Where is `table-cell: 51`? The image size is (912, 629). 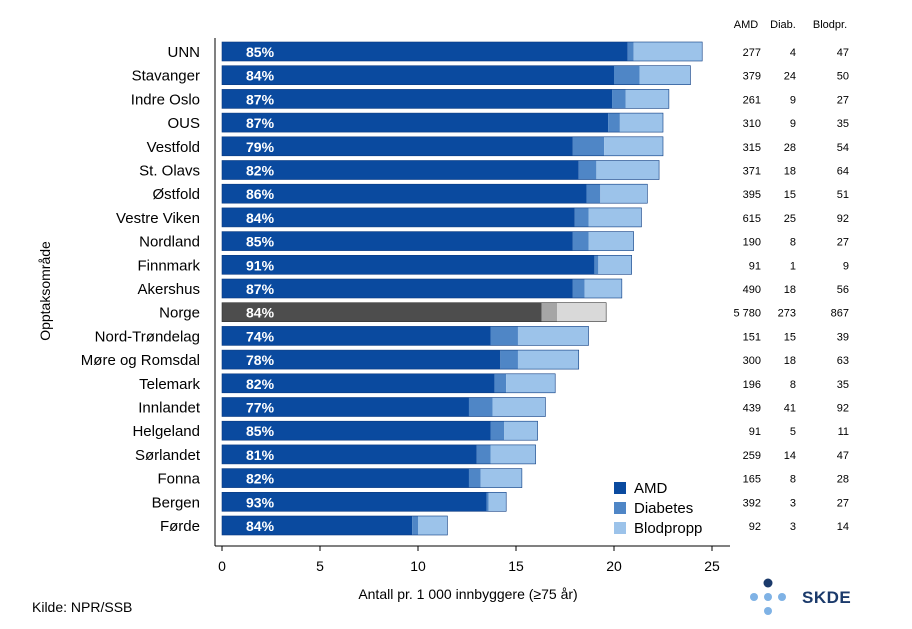 table-cell: 51 is located at coordinates (843, 195).